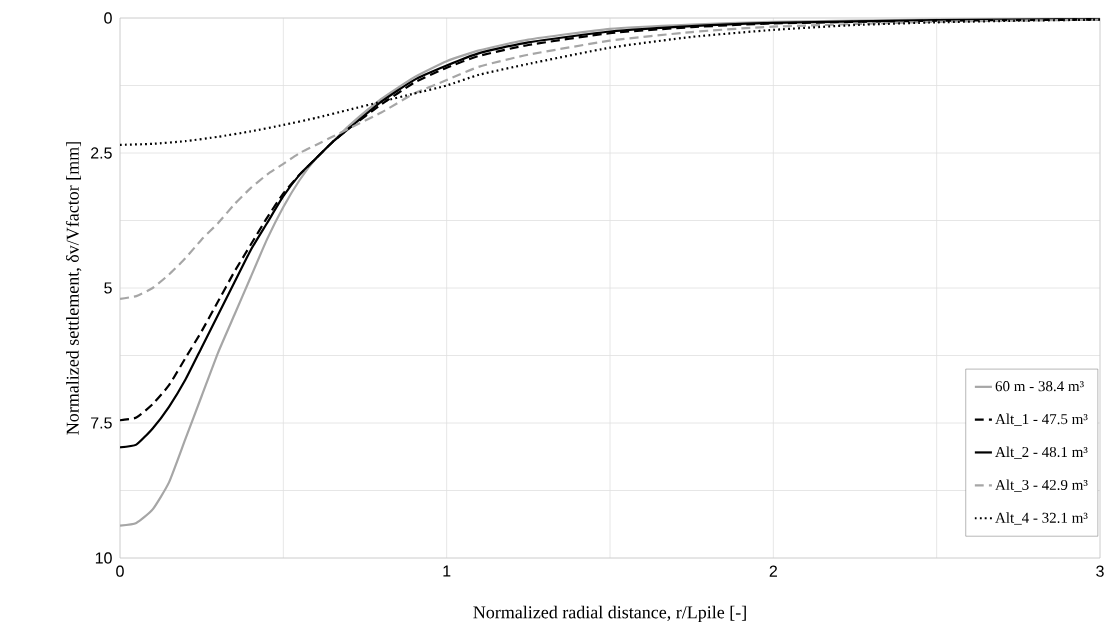  Describe the element at coordinates (103, 558) in the screenshot. I see `y-tick-label: 10` at that location.